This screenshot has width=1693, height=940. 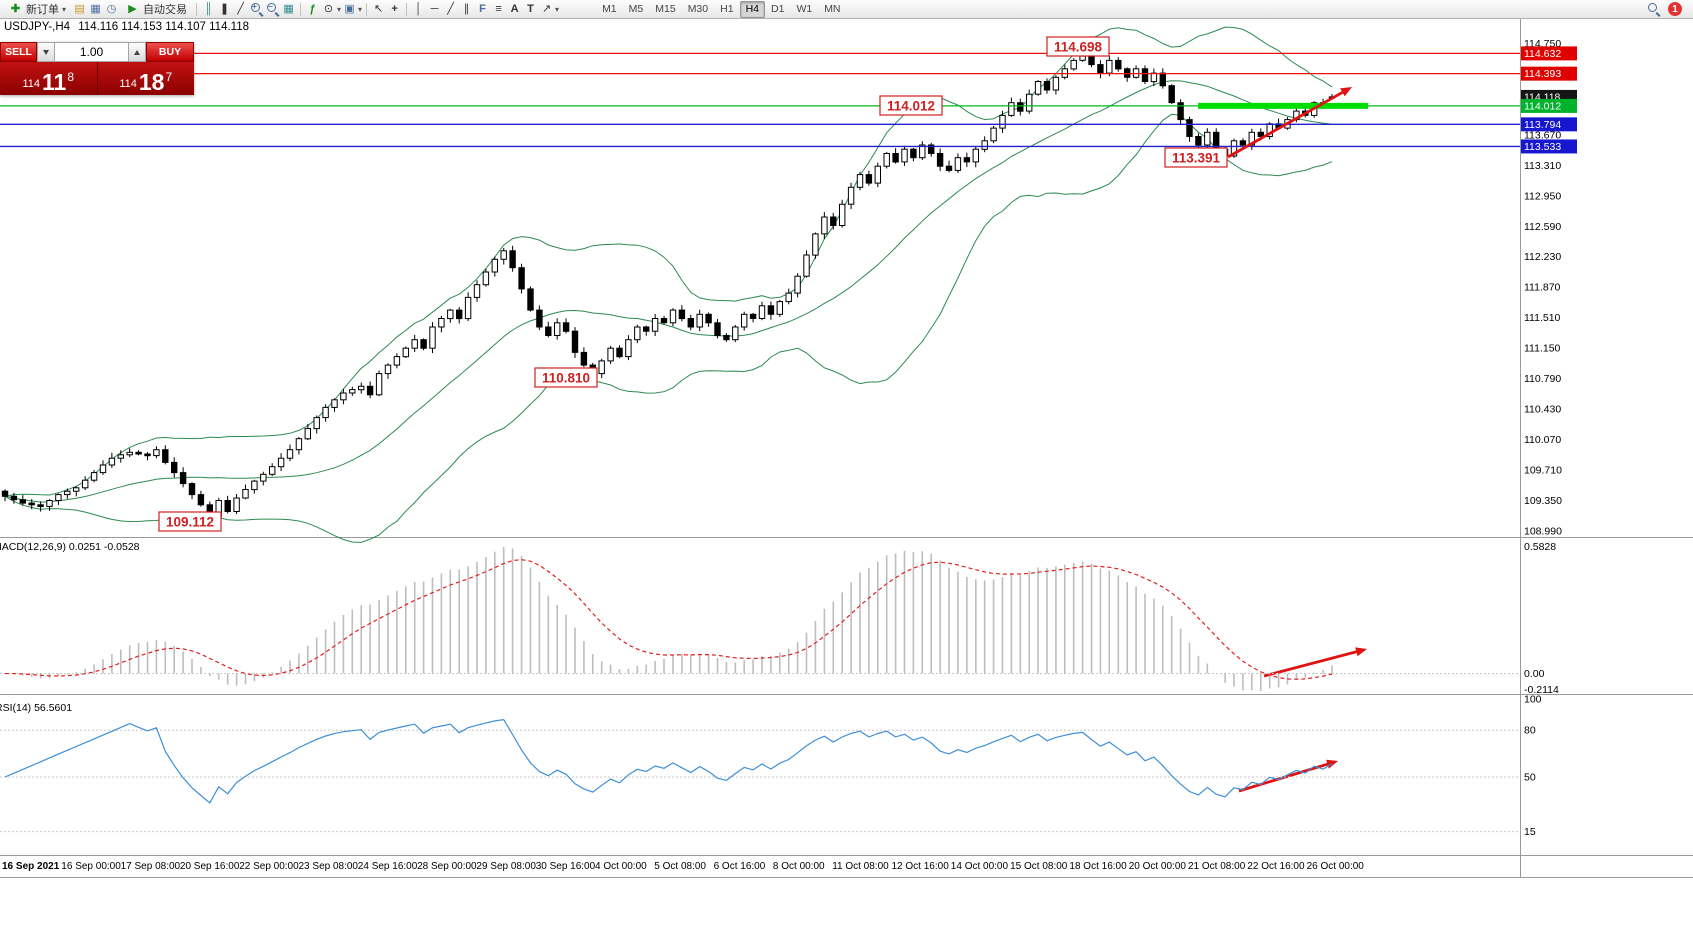 I want to click on svg-text: -0.2114, so click(x=1541, y=690).